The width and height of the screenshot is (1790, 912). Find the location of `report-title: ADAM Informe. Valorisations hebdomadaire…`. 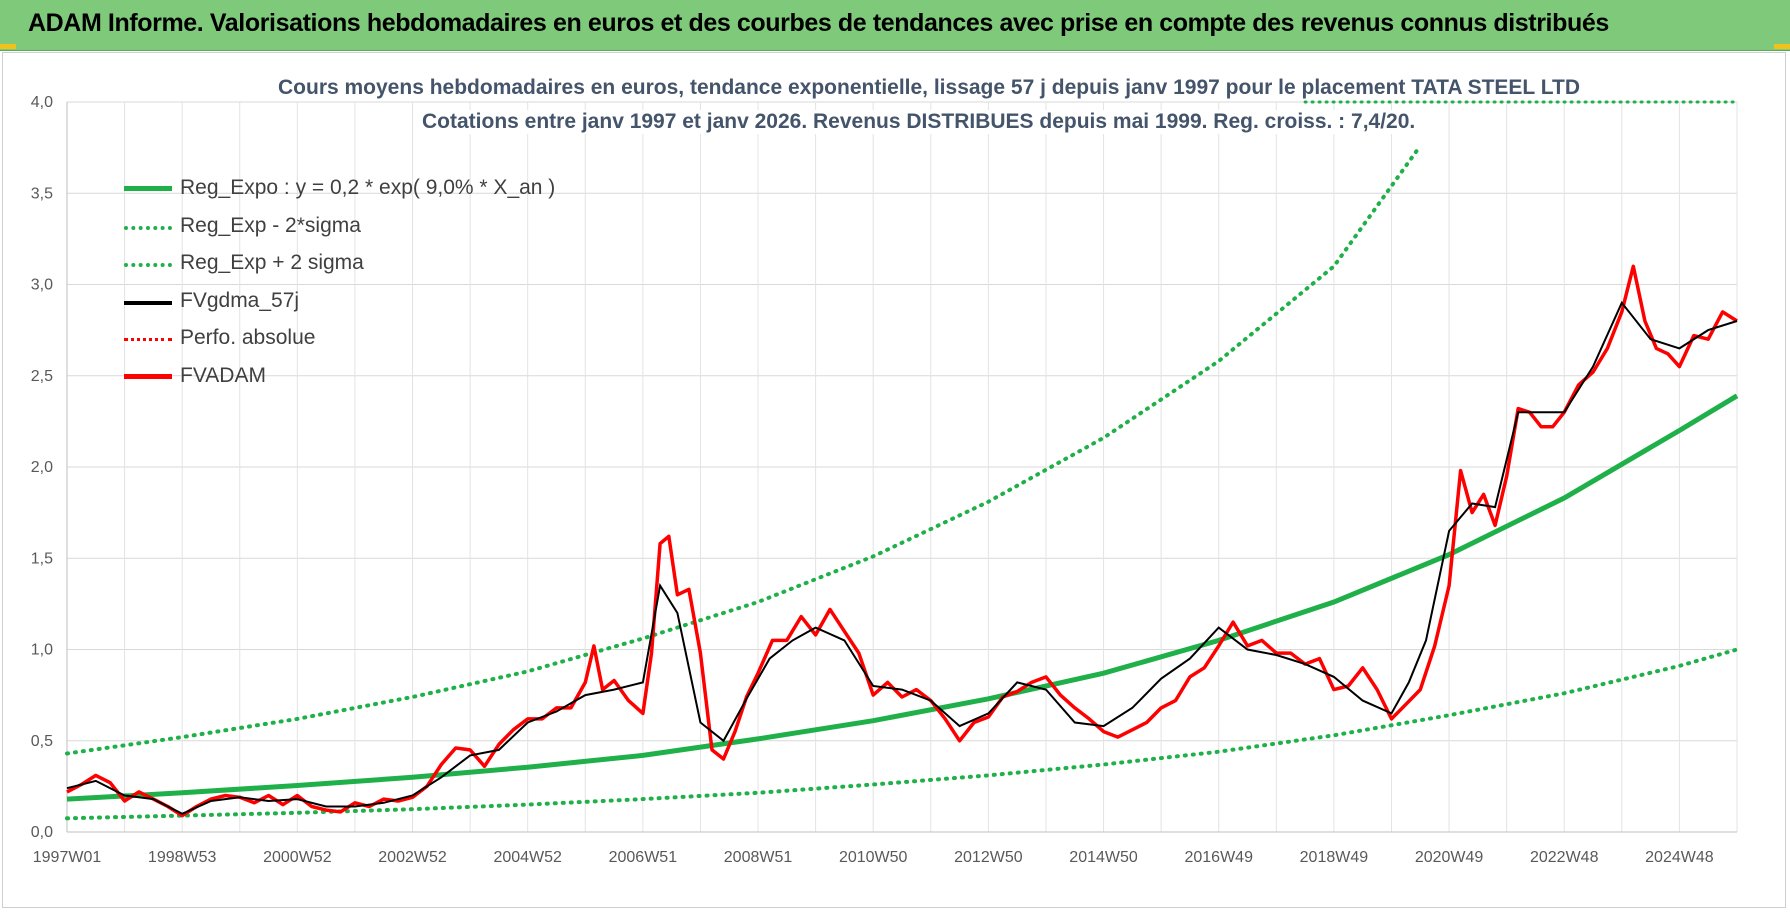

report-title: ADAM Informe. Valorisations hebdomadaire… is located at coordinates (818, 23).